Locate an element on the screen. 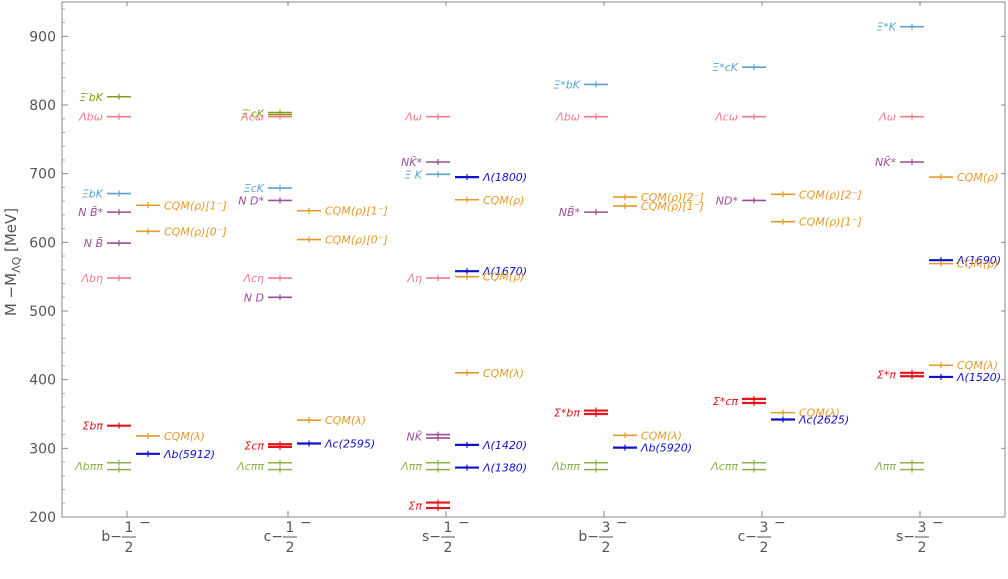 The image size is (1008, 579). level-5-63: CQM(ρ) is located at coordinates (963, 264).